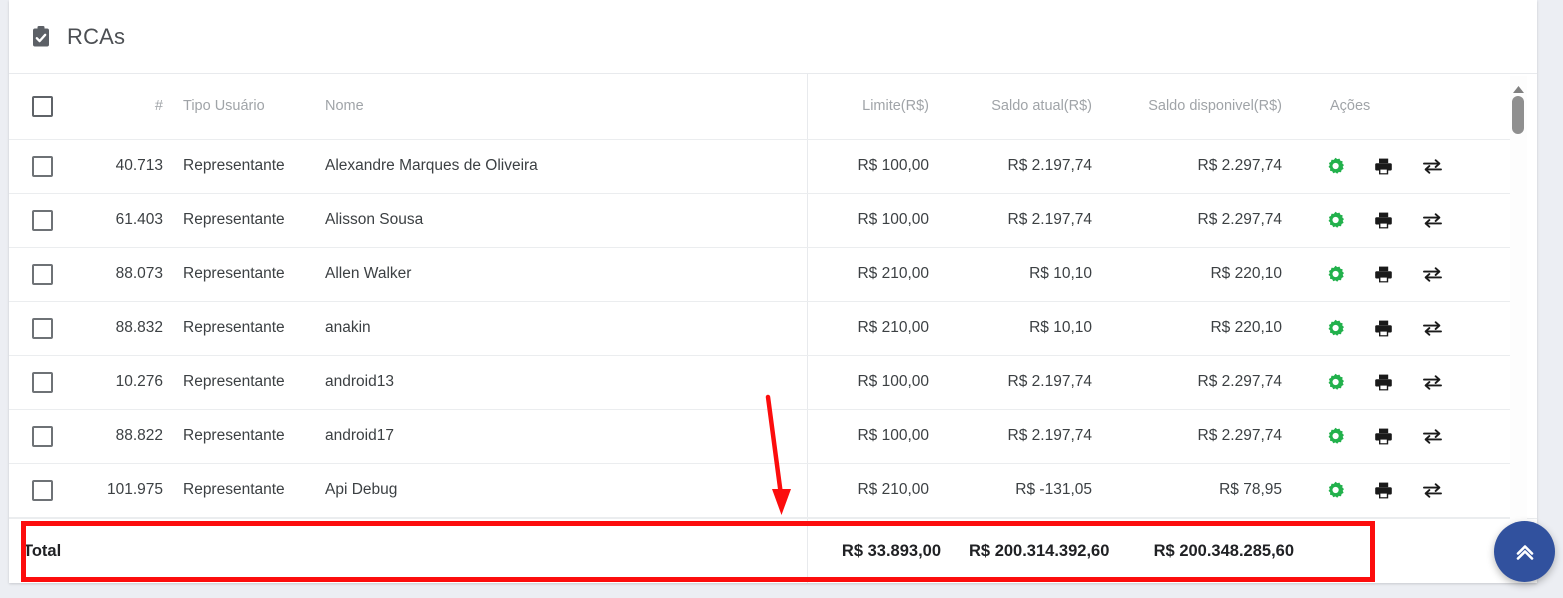  I want to click on total-saldo-atual: R$ 200.314.392,60, so click(1039, 550).